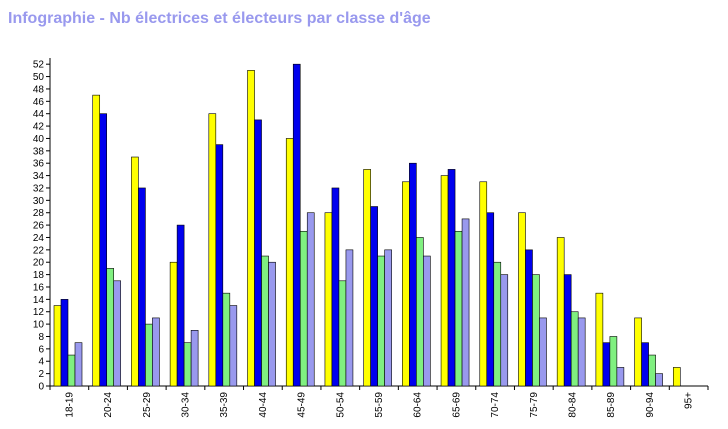 The image size is (728, 429). What do you see at coordinates (302, 405) in the screenshot?
I see `x-tick-label: 45-49` at bounding box center [302, 405].